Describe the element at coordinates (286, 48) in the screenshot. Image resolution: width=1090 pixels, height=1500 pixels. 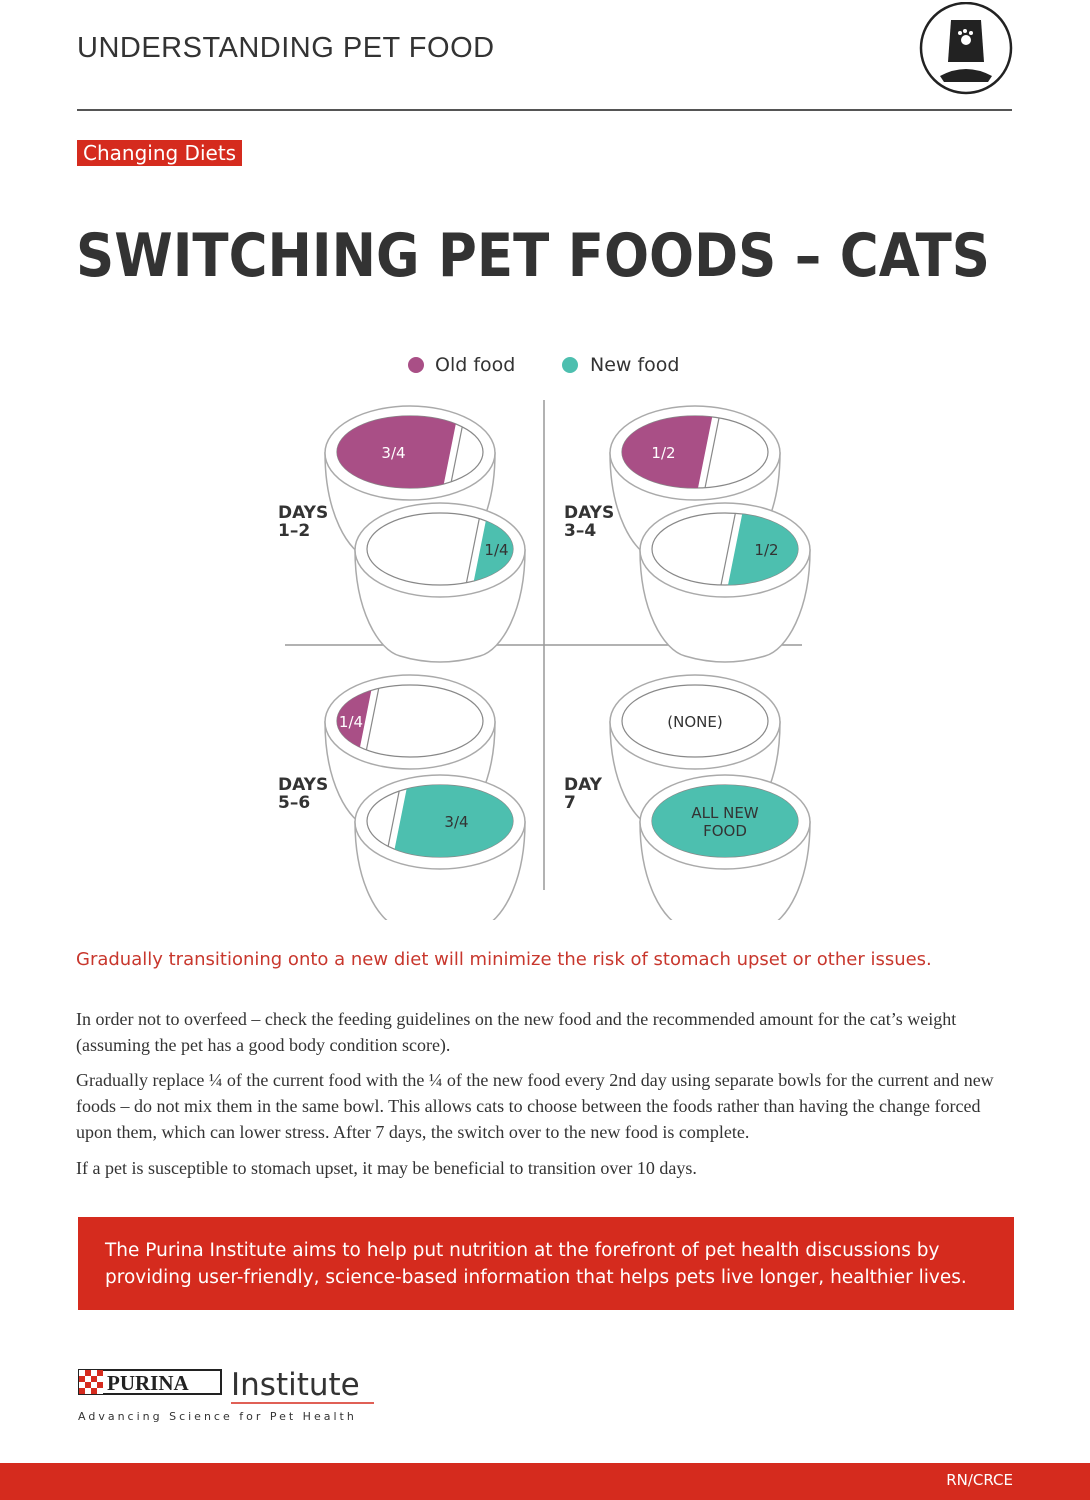
I see `header-title: UNDERSTANDING PET FOOD` at that location.